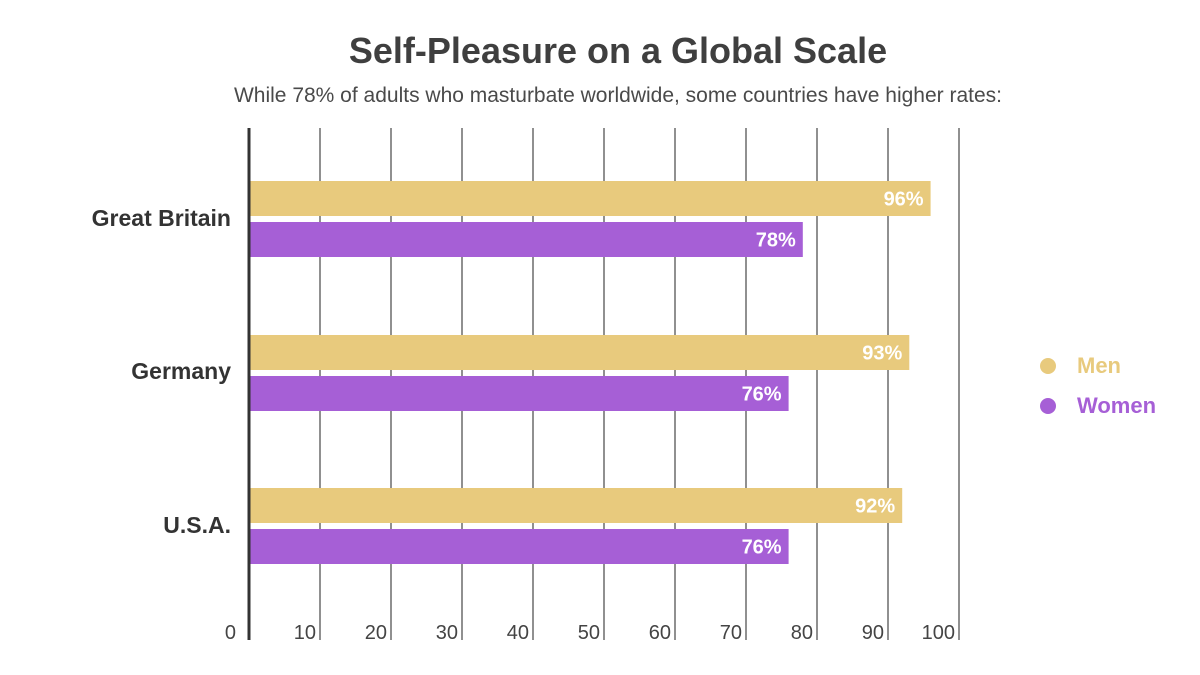 Image resolution: width=1200 pixels, height=675 pixels. Describe the element at coordinates (305, 633) in the screenshot. I see `x-tick-label-10: 10` at that location.